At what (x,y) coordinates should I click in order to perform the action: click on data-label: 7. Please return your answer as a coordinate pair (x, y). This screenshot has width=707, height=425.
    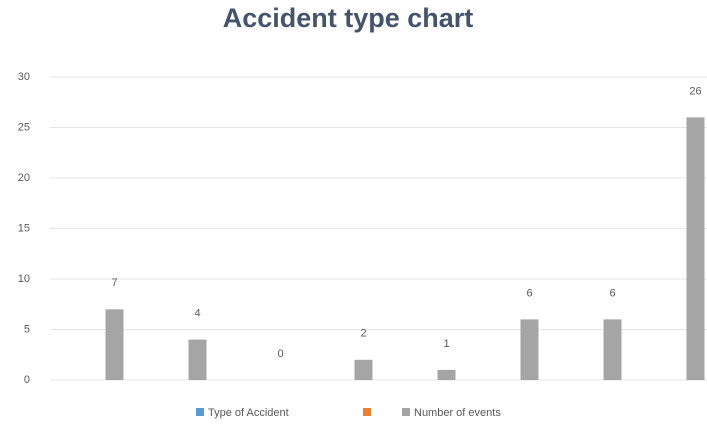
    Looking at the image, I should click on (114, 283).